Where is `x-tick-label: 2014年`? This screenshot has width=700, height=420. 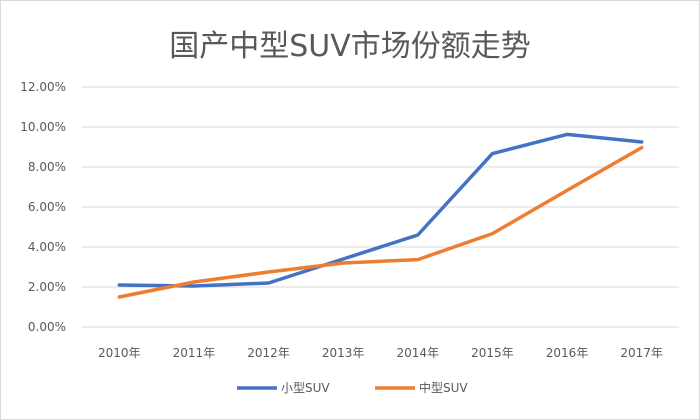
x-tick-label: 2014年 is located at coordinates (418, 353).